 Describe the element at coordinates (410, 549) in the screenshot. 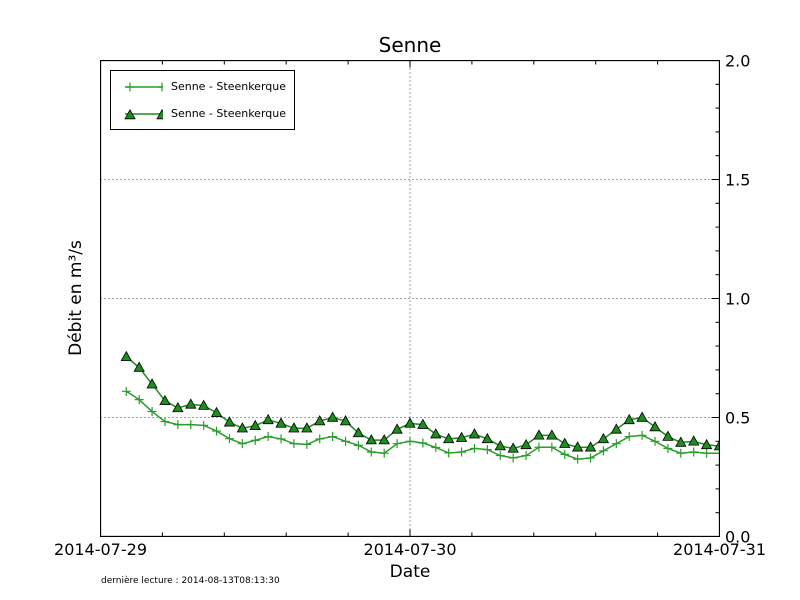

I see `x-tick-label: 2014-07-30` at that location.